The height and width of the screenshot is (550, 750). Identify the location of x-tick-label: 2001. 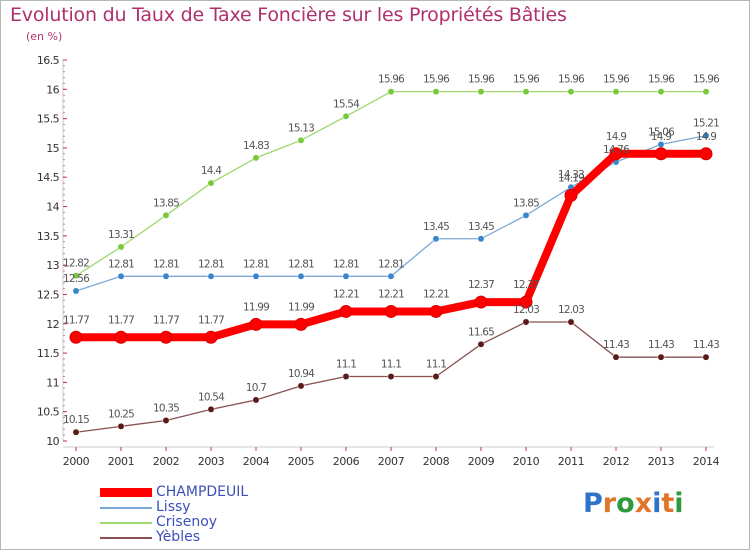
(121, 461).